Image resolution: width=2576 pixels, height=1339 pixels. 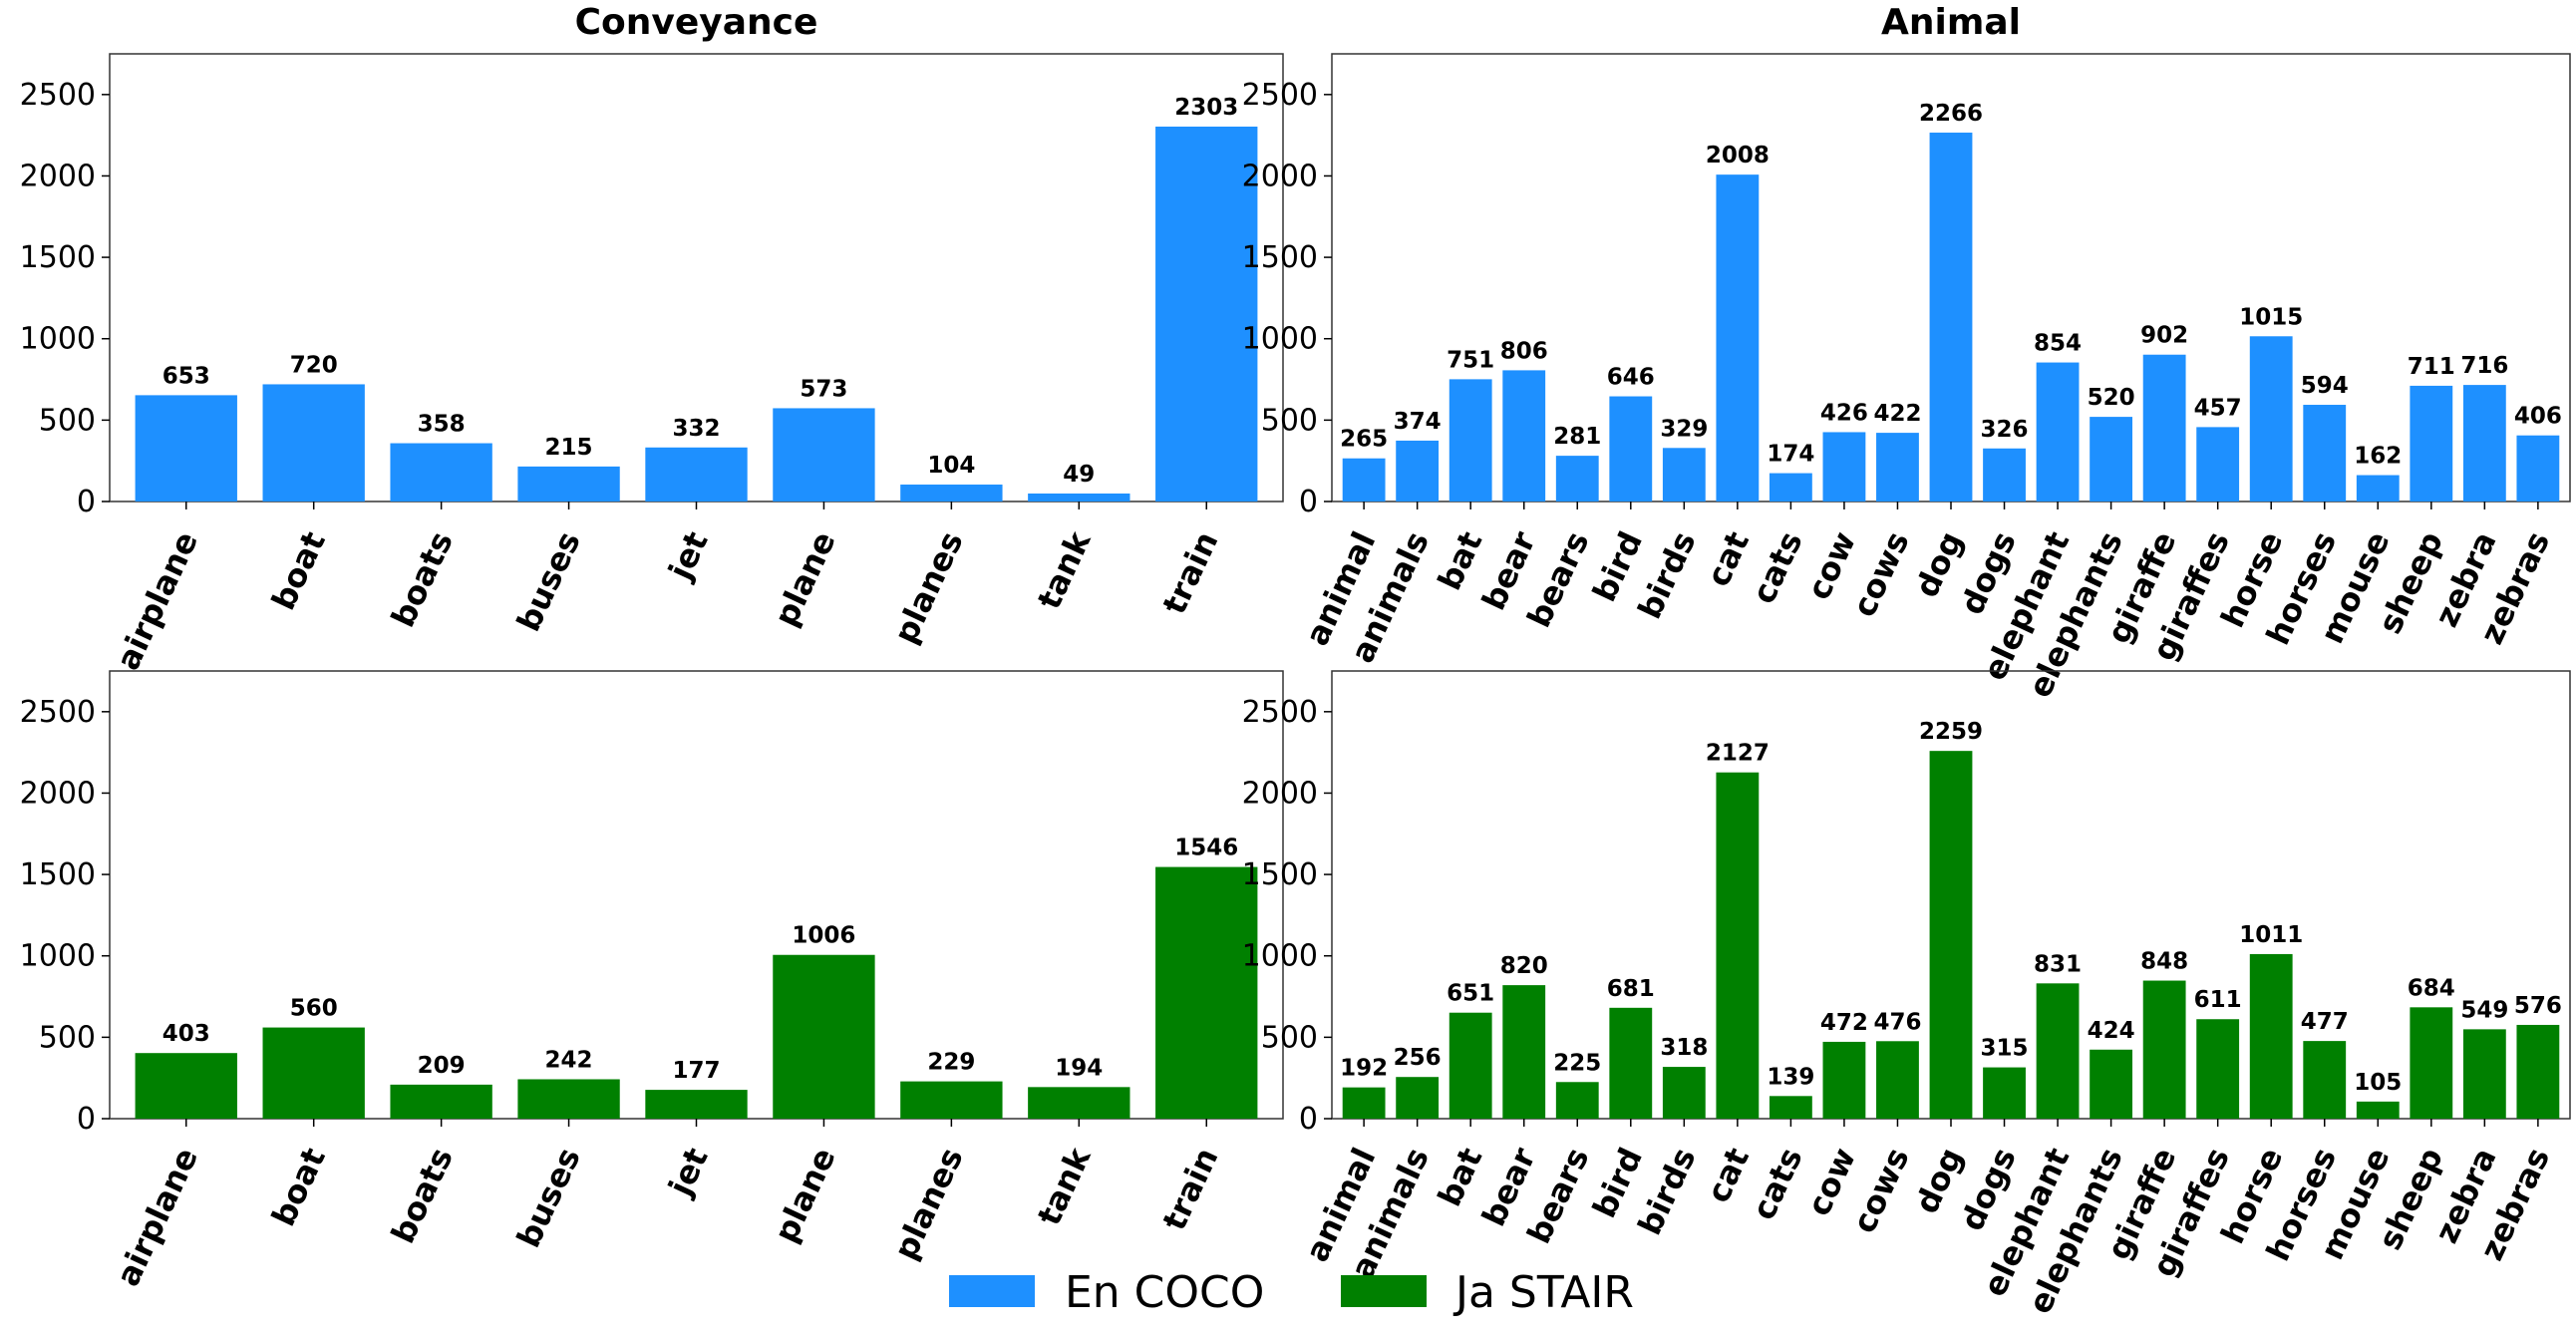 I want to click on x-tick-label: buses, so click(x=548, y=581).